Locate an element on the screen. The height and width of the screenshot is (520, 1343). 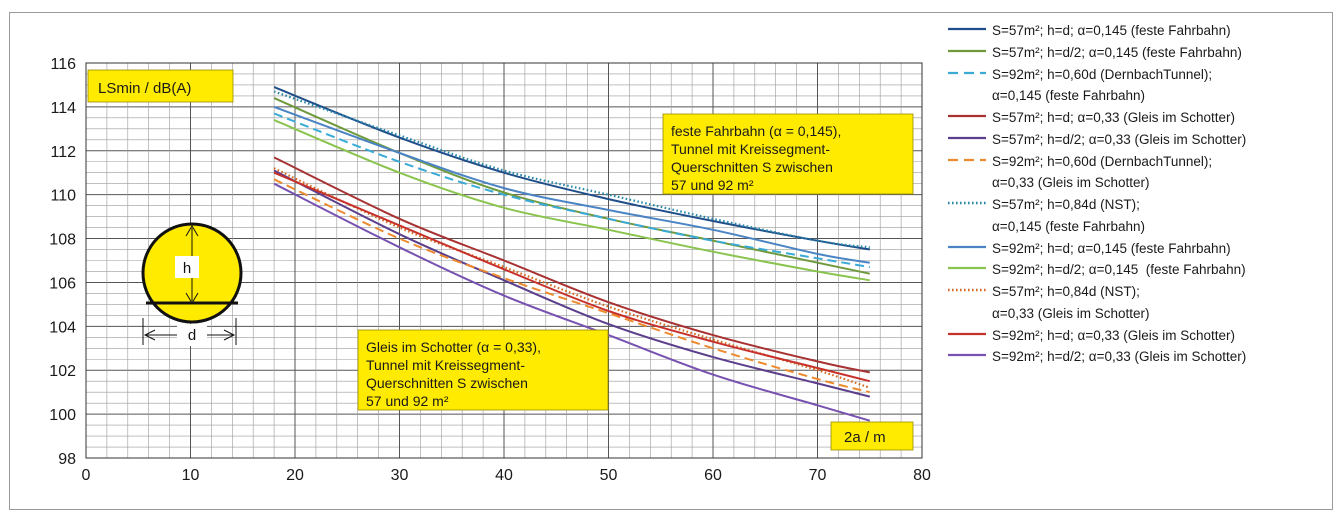
legend-label: S=92m²; h=d; α=0,33 (Gleis im Schotter) is located at coordinates (1114, 335).